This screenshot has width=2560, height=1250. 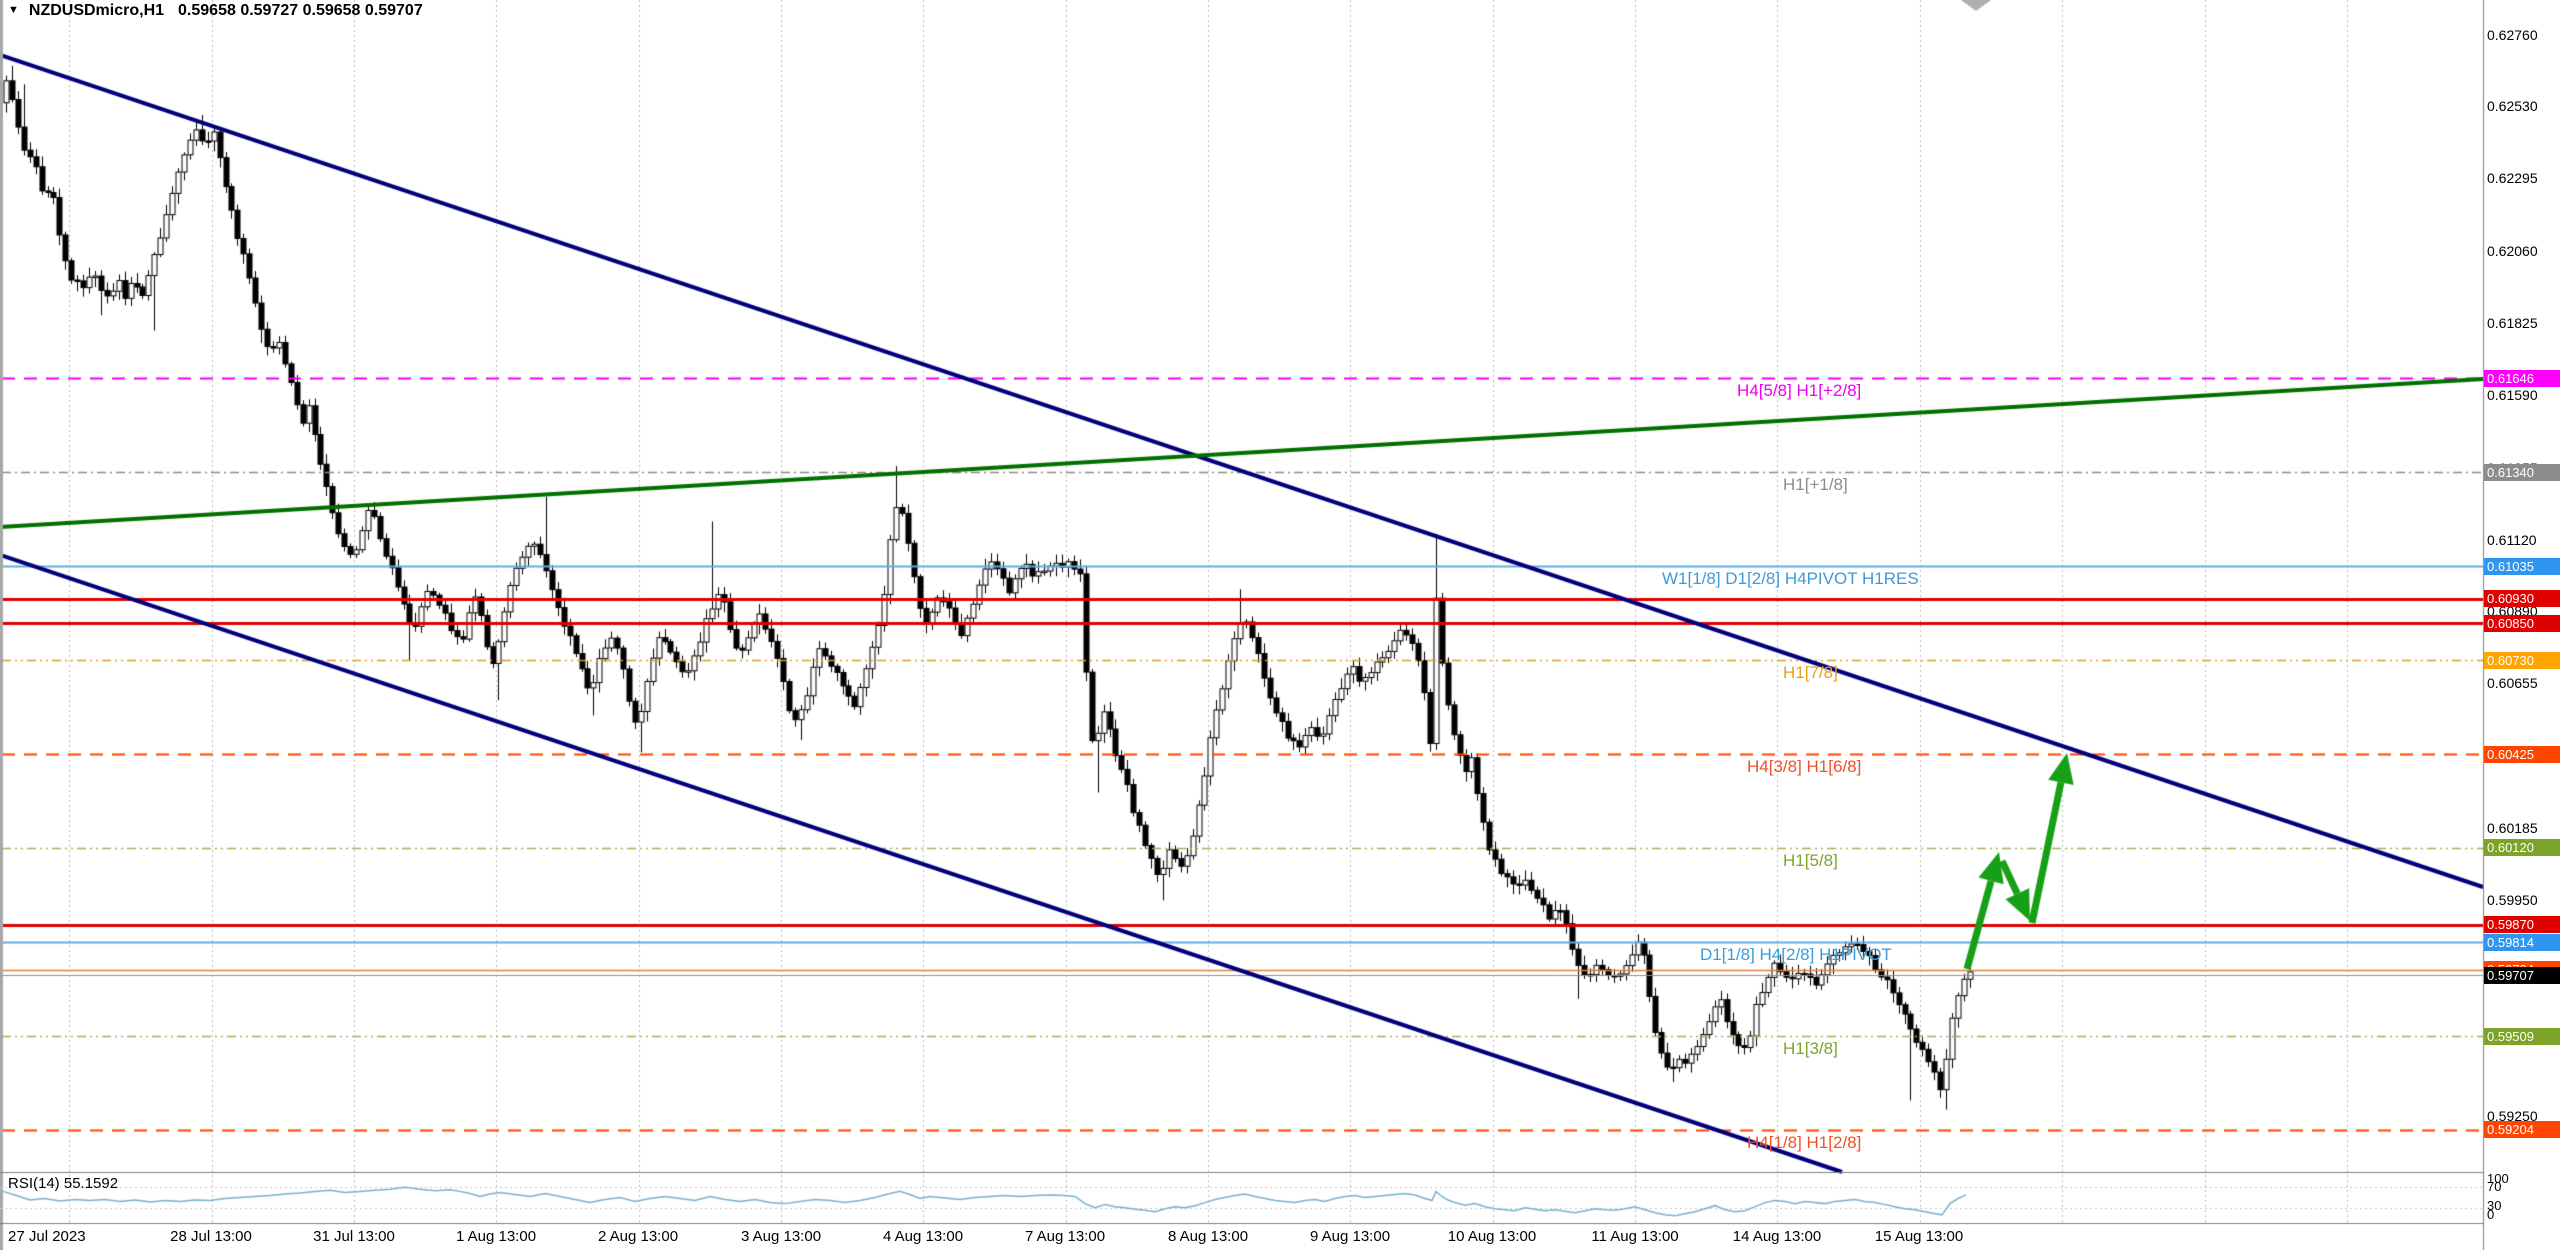 I want to click on level-name-label: W1[1/8] D1[2/8] H4PIVOT H1RES, so click(x=1790, y=579).